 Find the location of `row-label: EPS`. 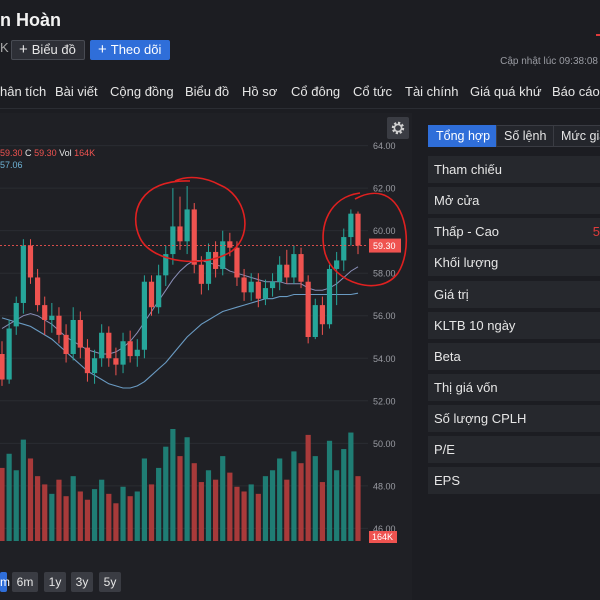

row-label: EPS is located at coordinates (447, 480).